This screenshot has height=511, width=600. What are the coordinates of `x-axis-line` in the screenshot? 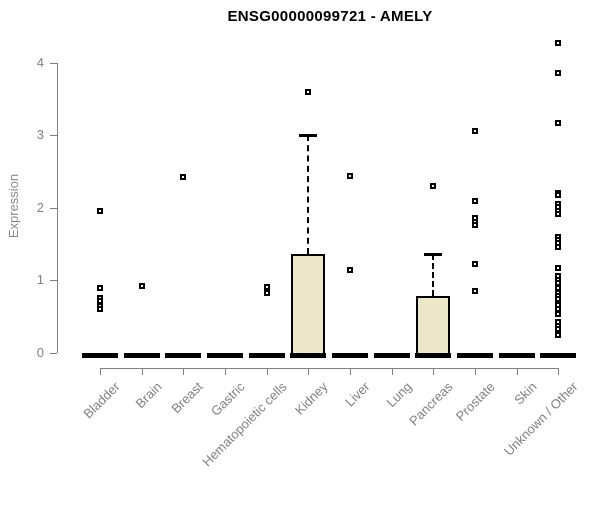 It's located at (330, 368).